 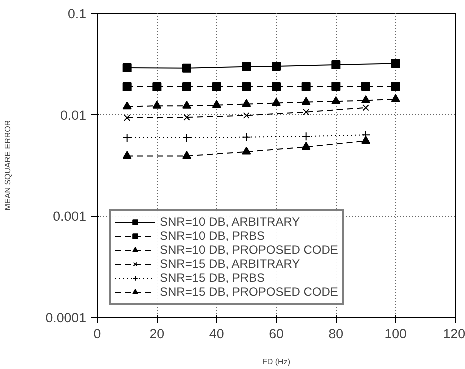 What do you see at coordinates (213, 278) in the screenshot?
I see `legend-label: SNR=15 DB, PRBS` at bounding box center [213, 278].